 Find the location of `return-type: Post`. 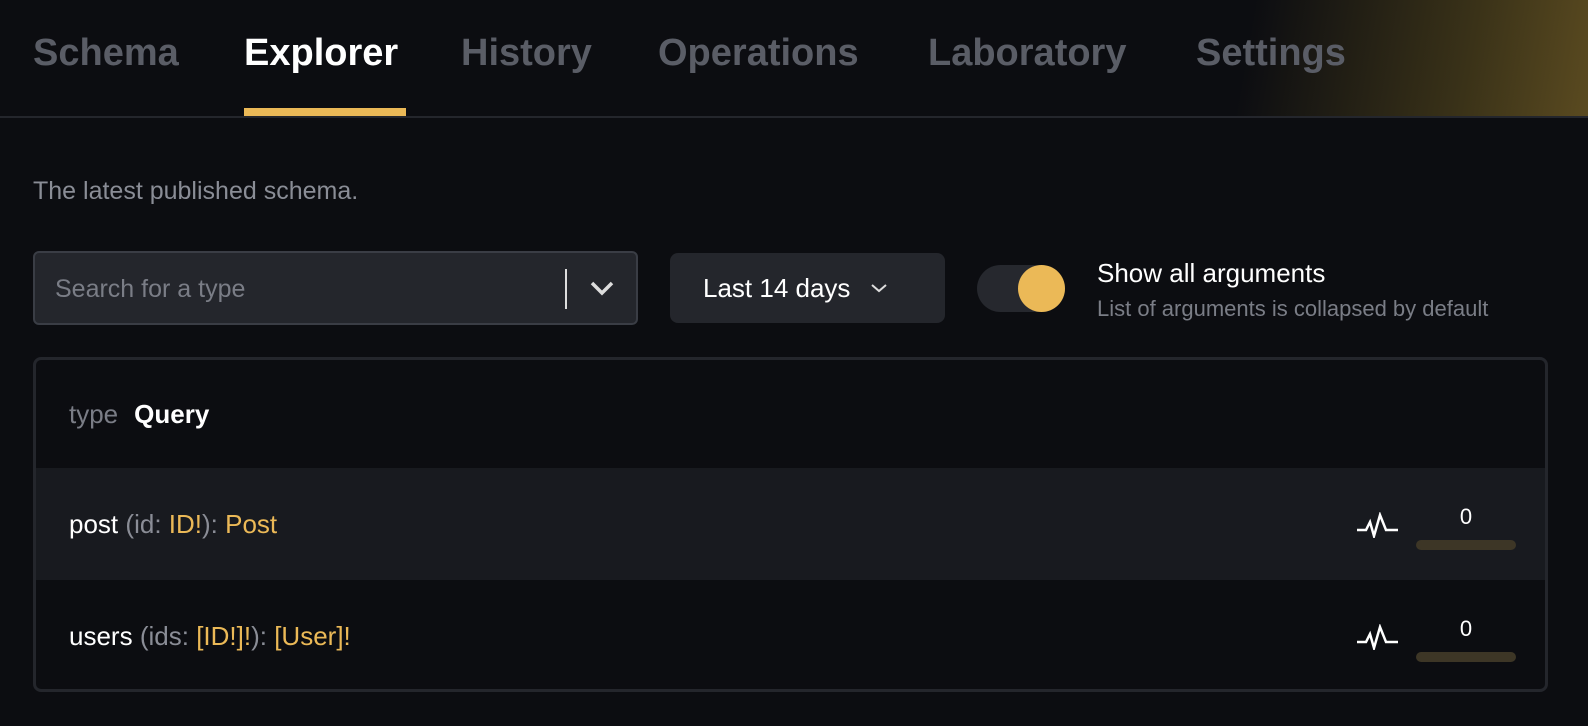

return-type: Post is located at coordinates (251, 523).